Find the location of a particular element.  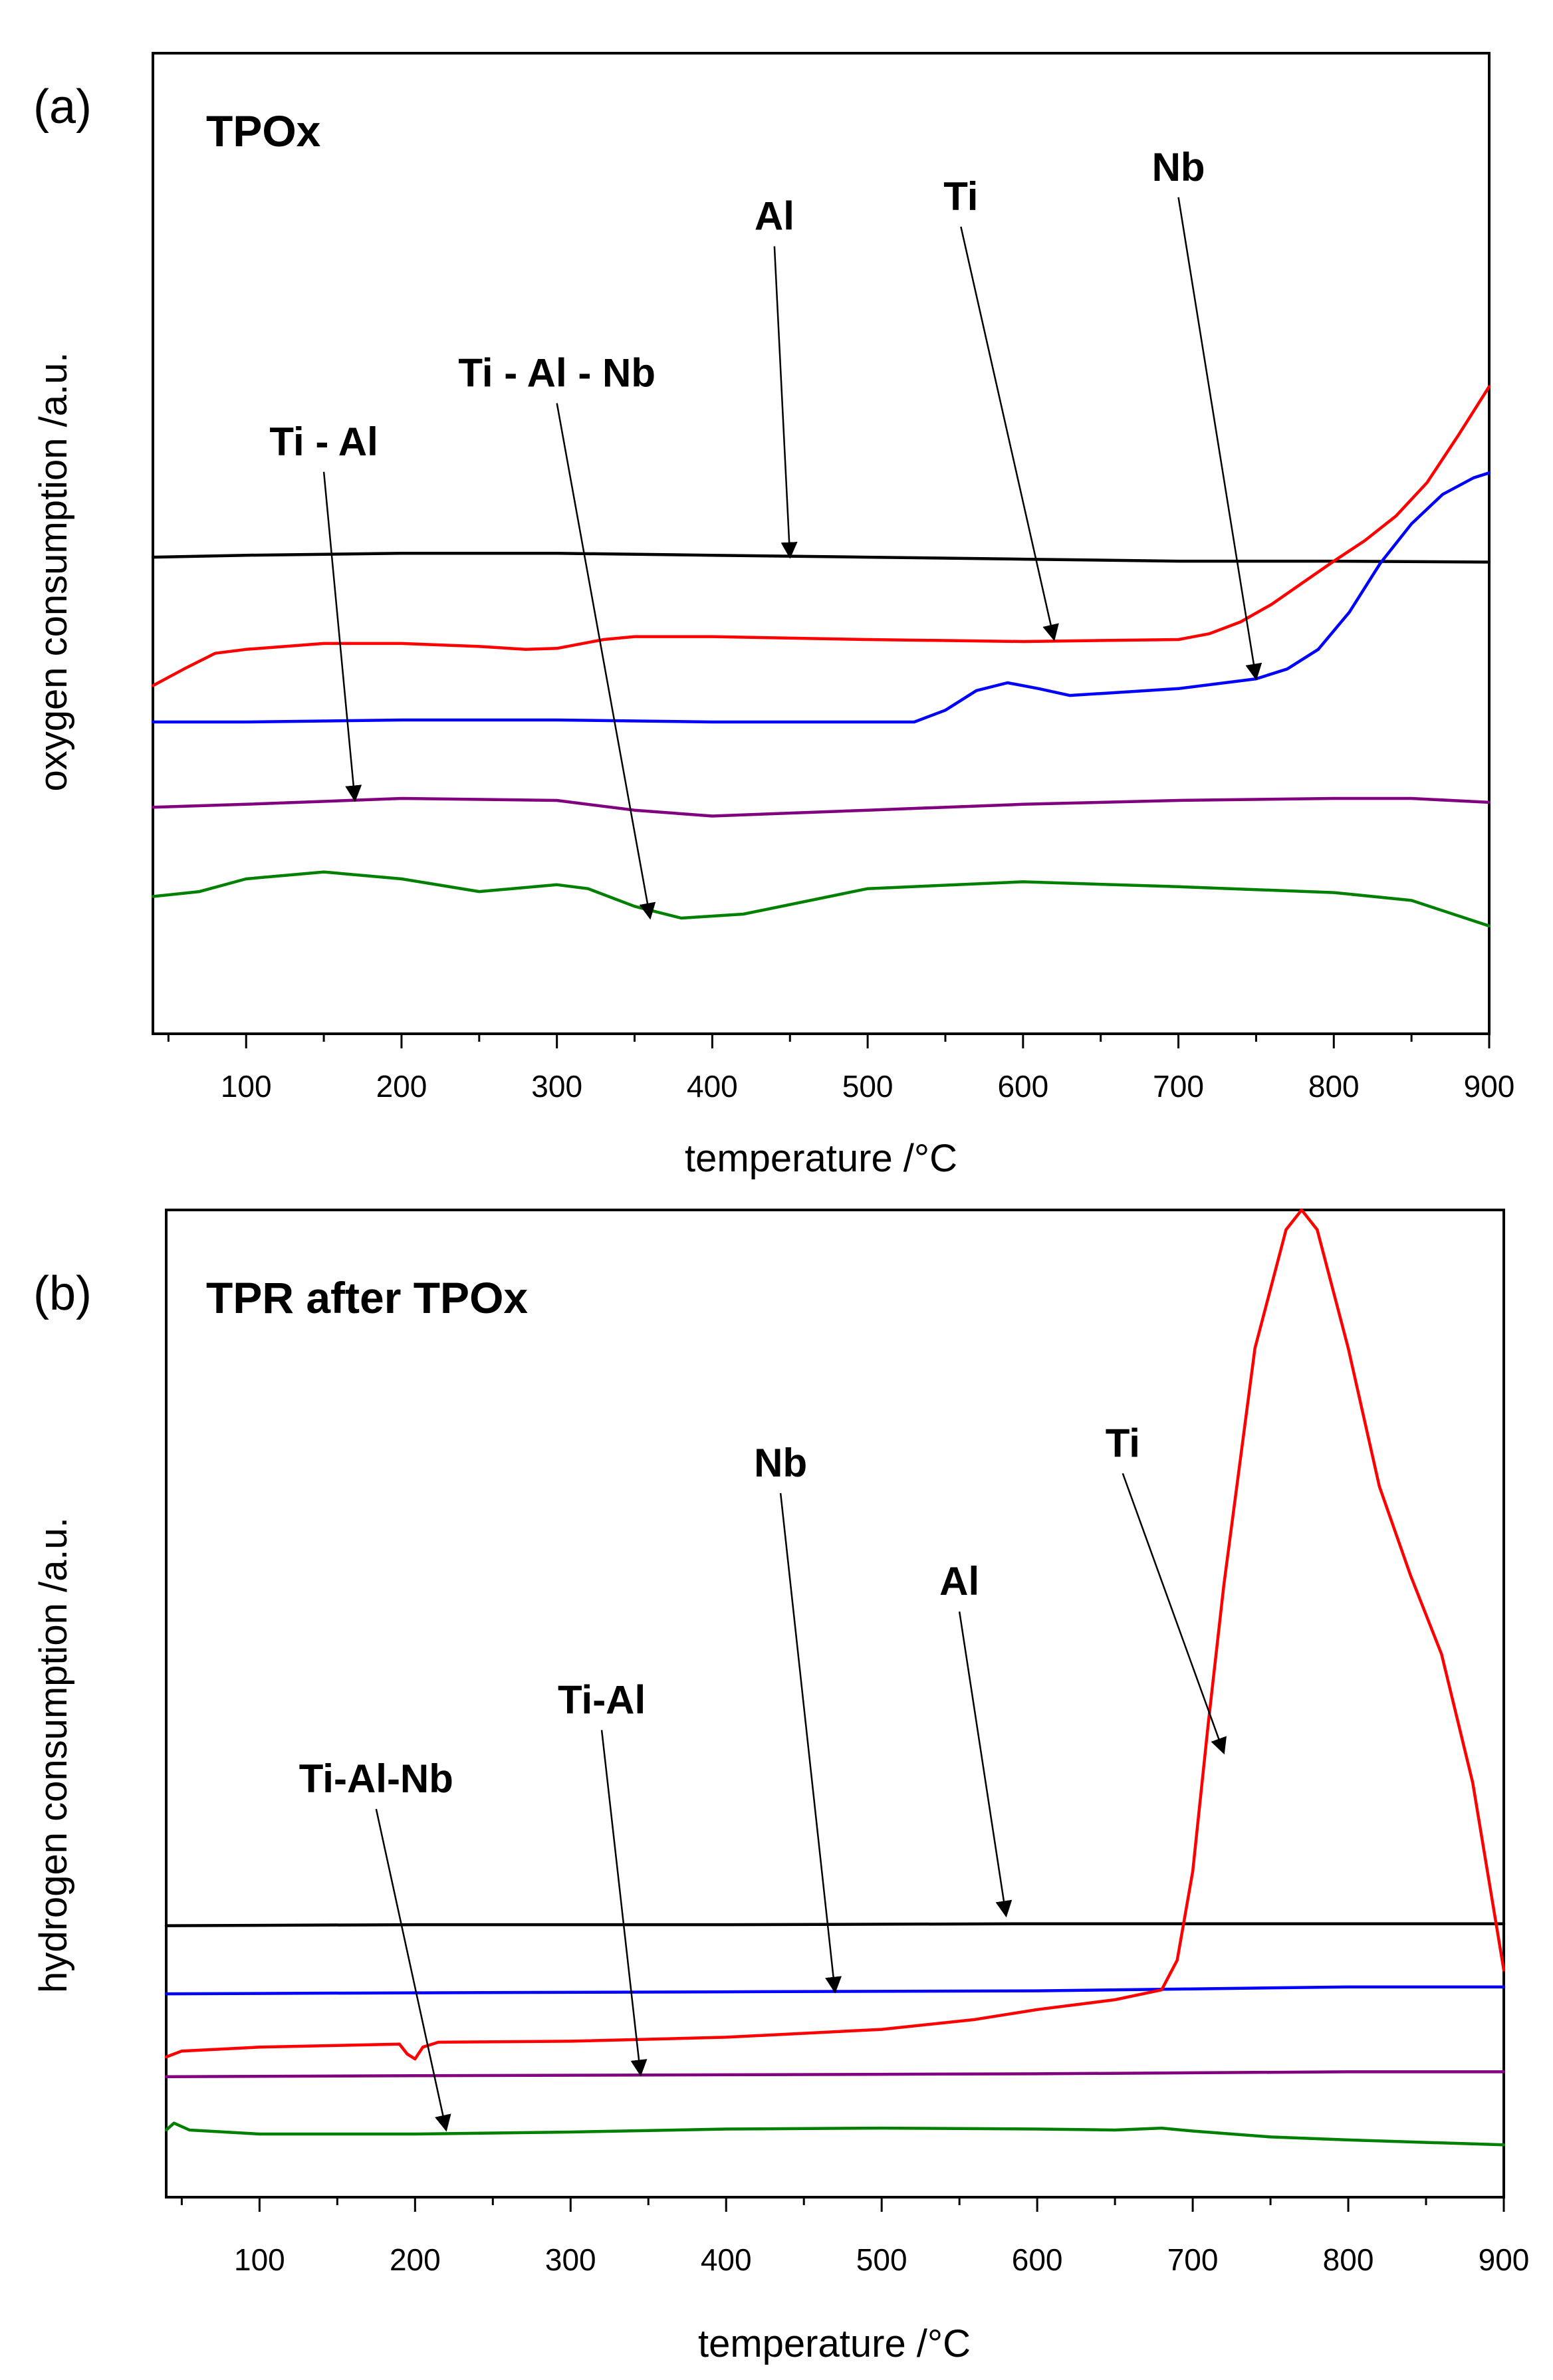

panel-b-y-axis-label: hydrogen consumption /a.u. is located at coordinates (54, 1755).